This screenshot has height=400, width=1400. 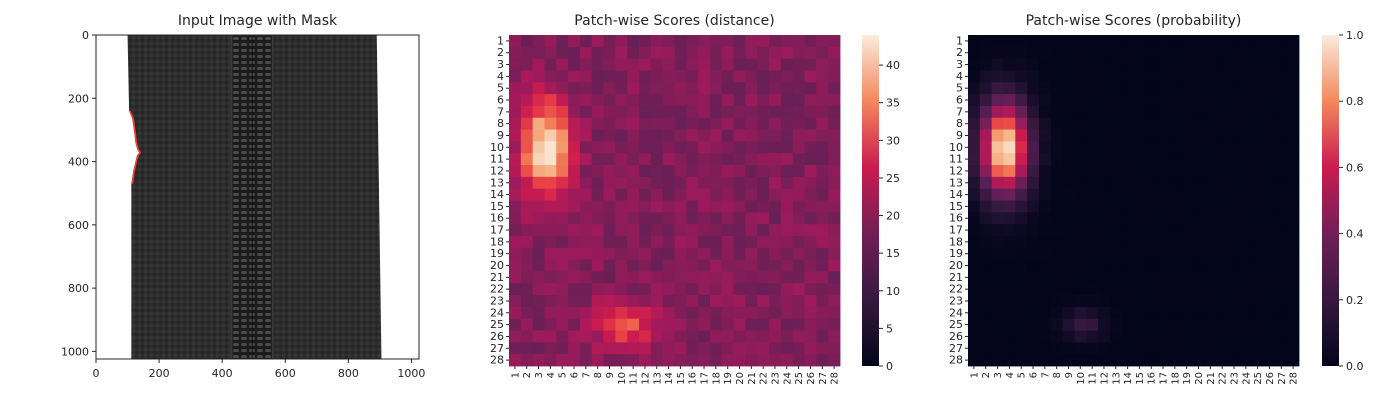 What do you see at coordinates (1175, 378) in the screenshot?
I see `x-tick-label: 18` at bounding box center [1175, 378].